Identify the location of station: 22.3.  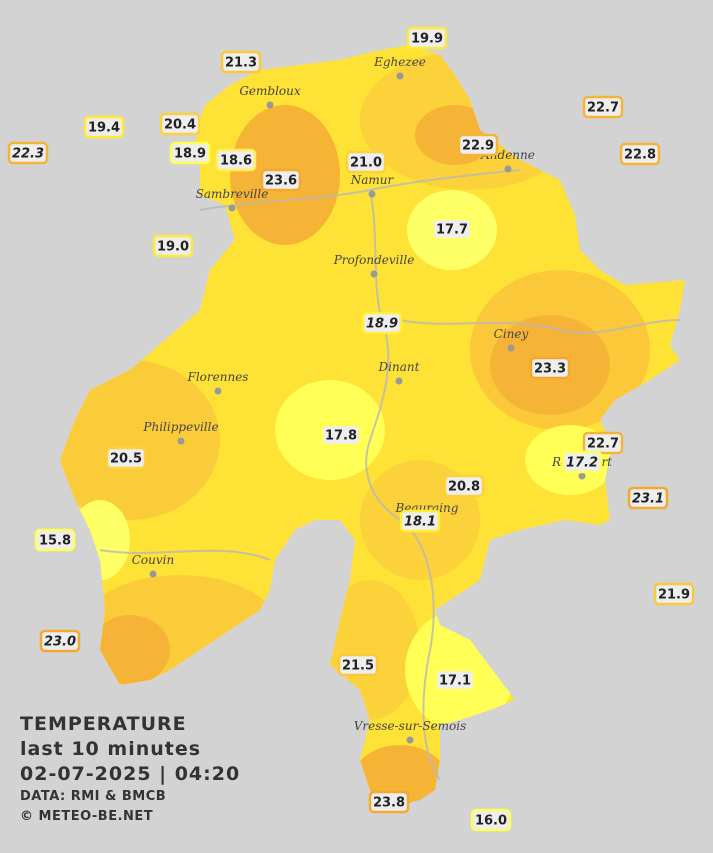
(28, 153).